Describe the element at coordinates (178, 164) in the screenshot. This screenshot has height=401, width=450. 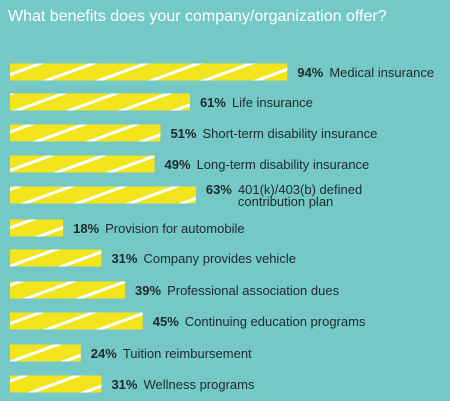
I see `value-label: 49%` at that location.